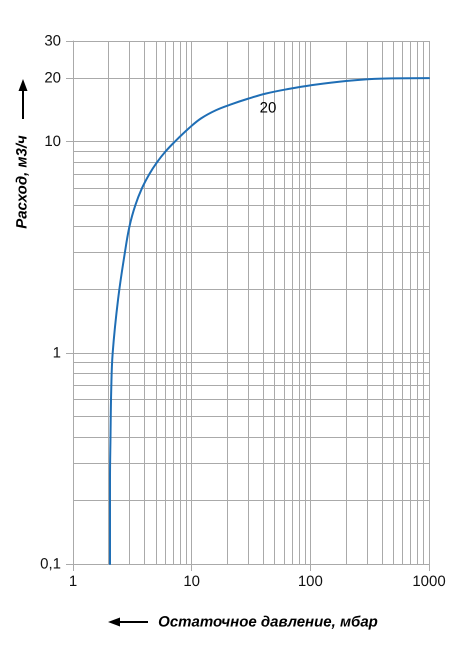 Image resolution: width=471 pixels, height=661 pixels. I want to click on series-label: 20, so click(268, 108).